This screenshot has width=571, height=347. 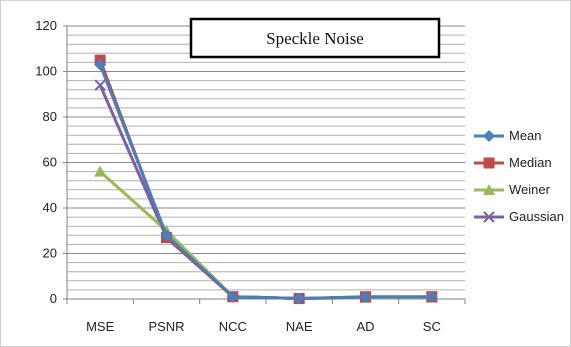 I want to click on legend-item-gaussian: Gaussian, so click(x=519, y=216).